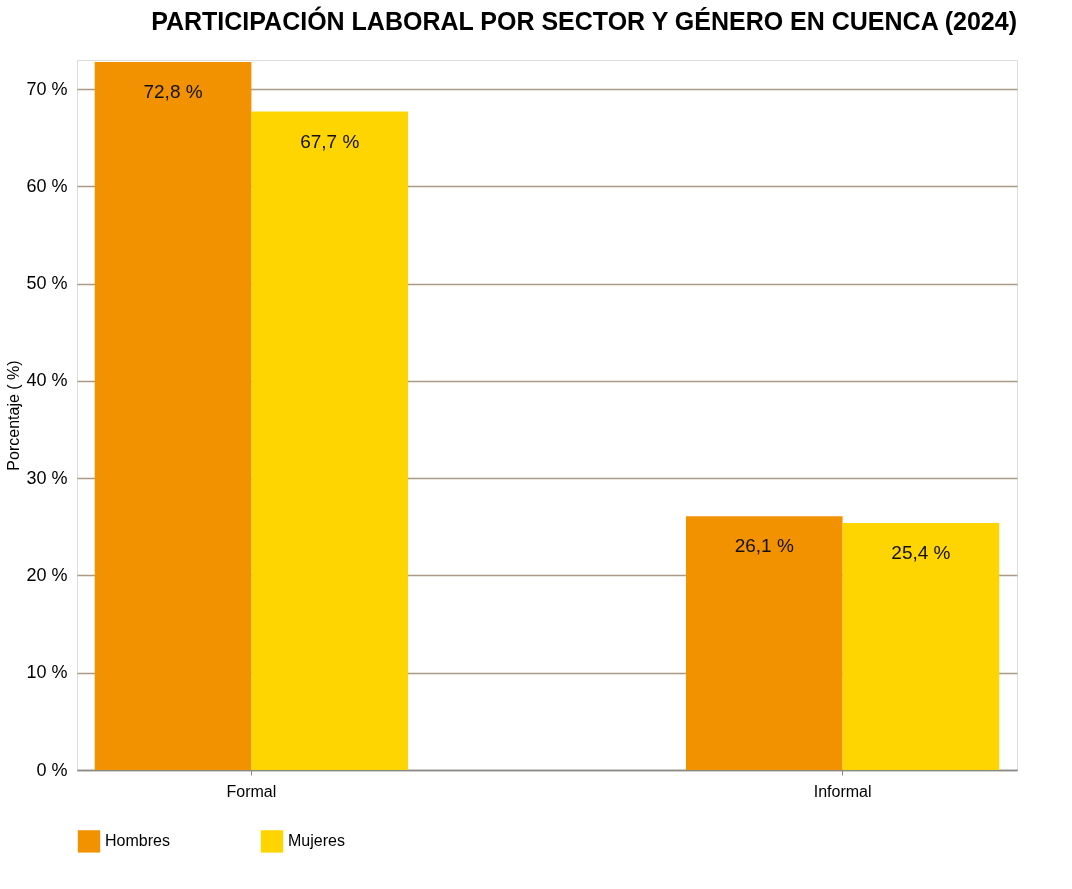  What do you see at coordinates (921, 552) in the screenshot?
I see `data-label: 25,4 %` at bounding box center [921, 552].